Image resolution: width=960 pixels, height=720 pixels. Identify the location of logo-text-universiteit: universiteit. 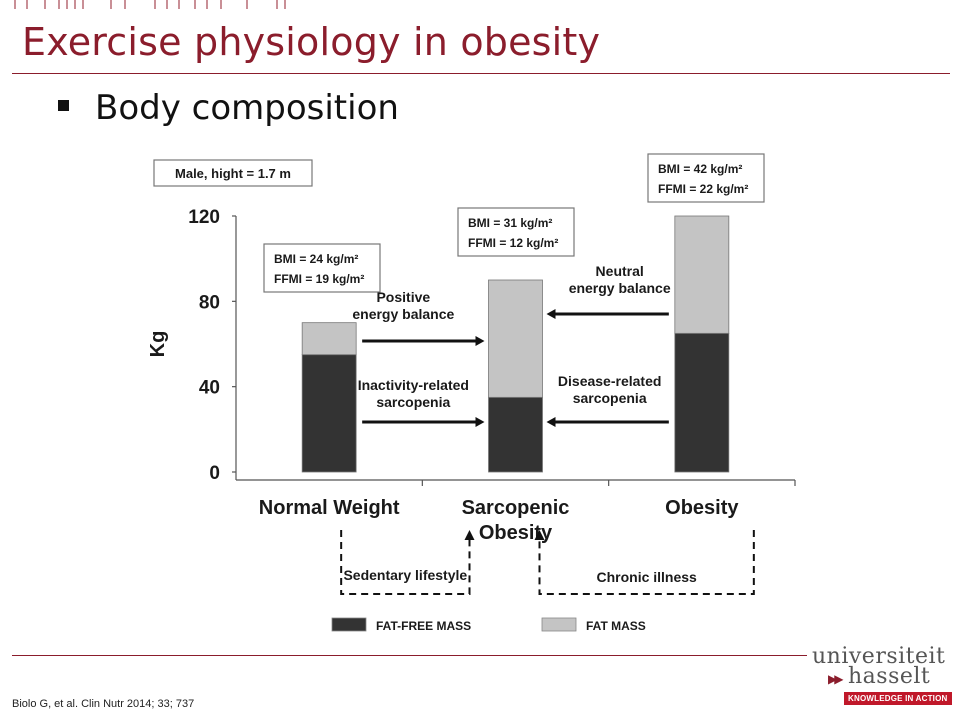
(879, 656).